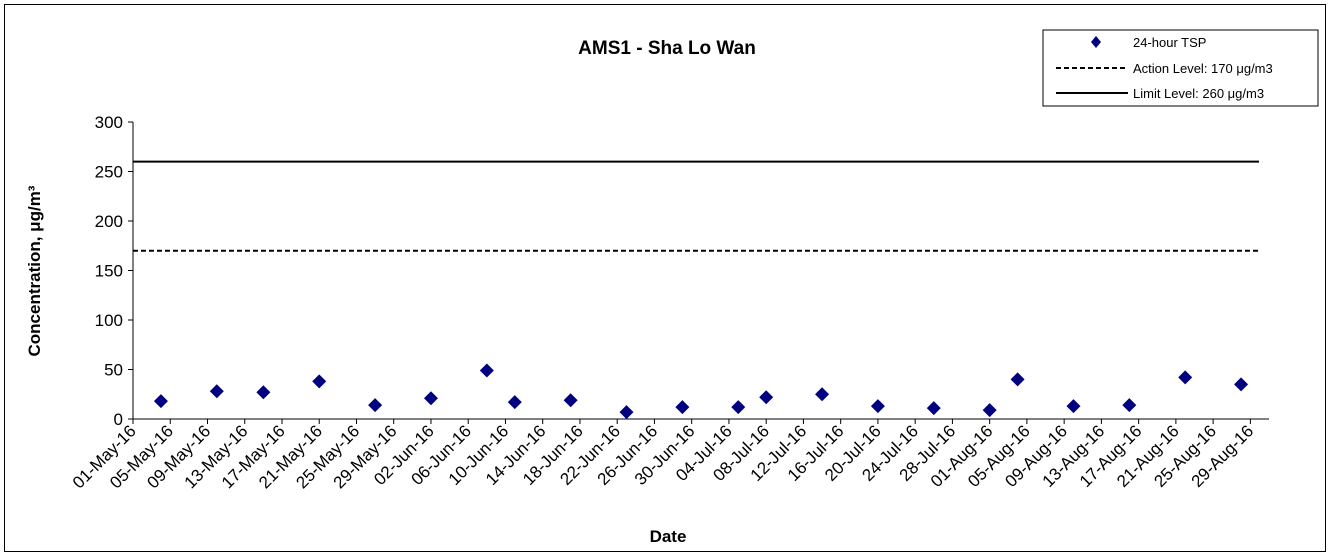 This screenshot has width=1332, height=558. I want to click on legend-label-limit: Limit Level: 260 μg/m3, so click(1198, 93).